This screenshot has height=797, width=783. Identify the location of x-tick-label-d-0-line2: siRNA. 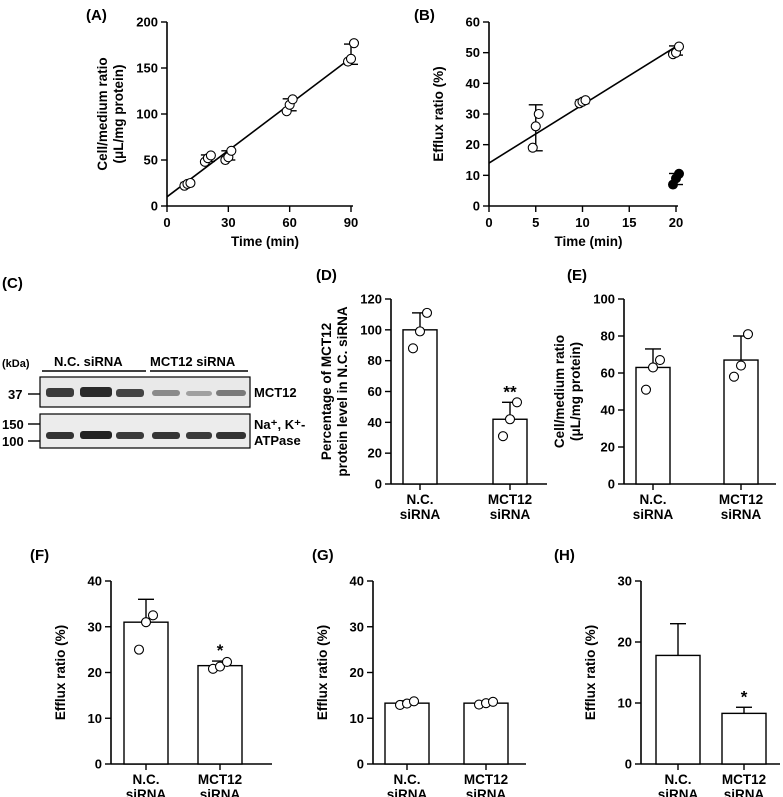
(420, 514).